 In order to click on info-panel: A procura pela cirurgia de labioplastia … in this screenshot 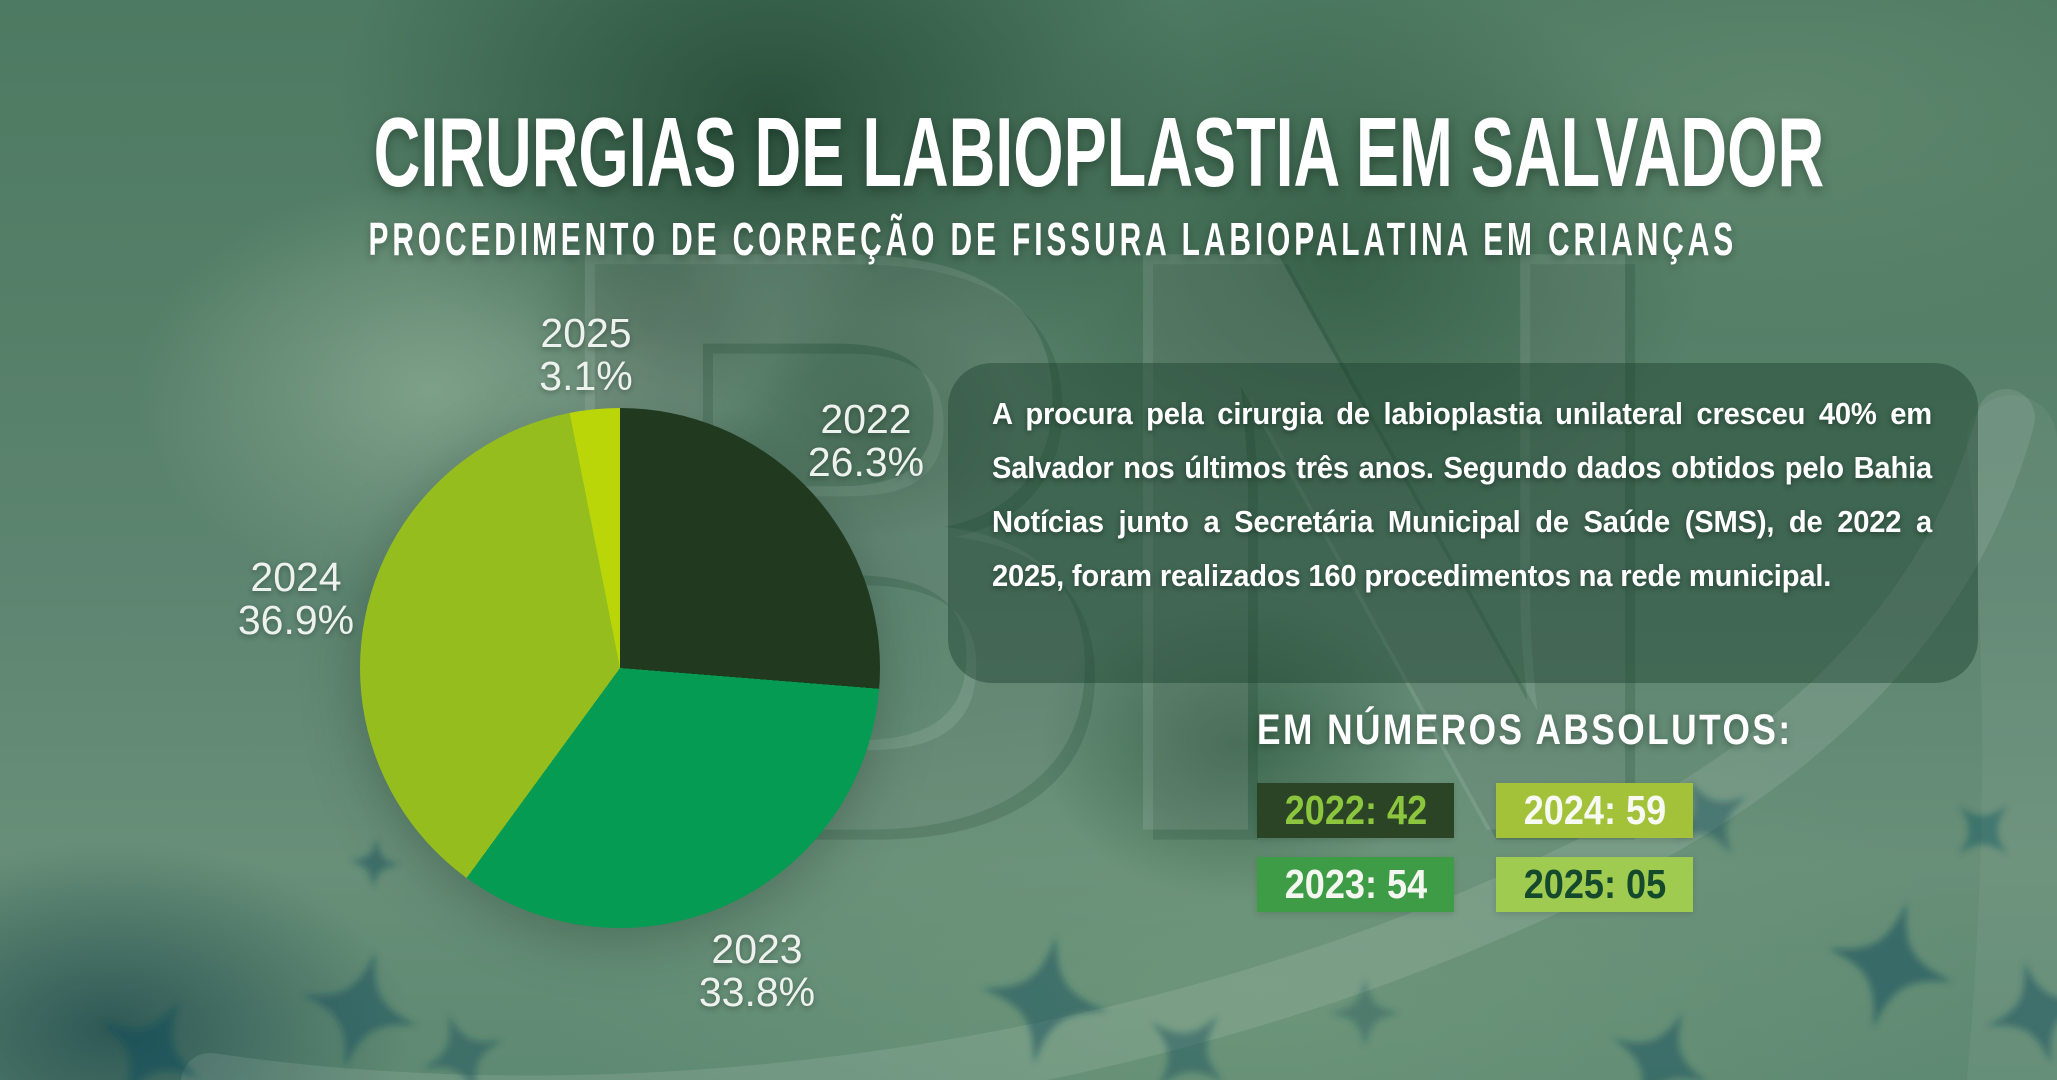, I will do `click(1463, 523)`.